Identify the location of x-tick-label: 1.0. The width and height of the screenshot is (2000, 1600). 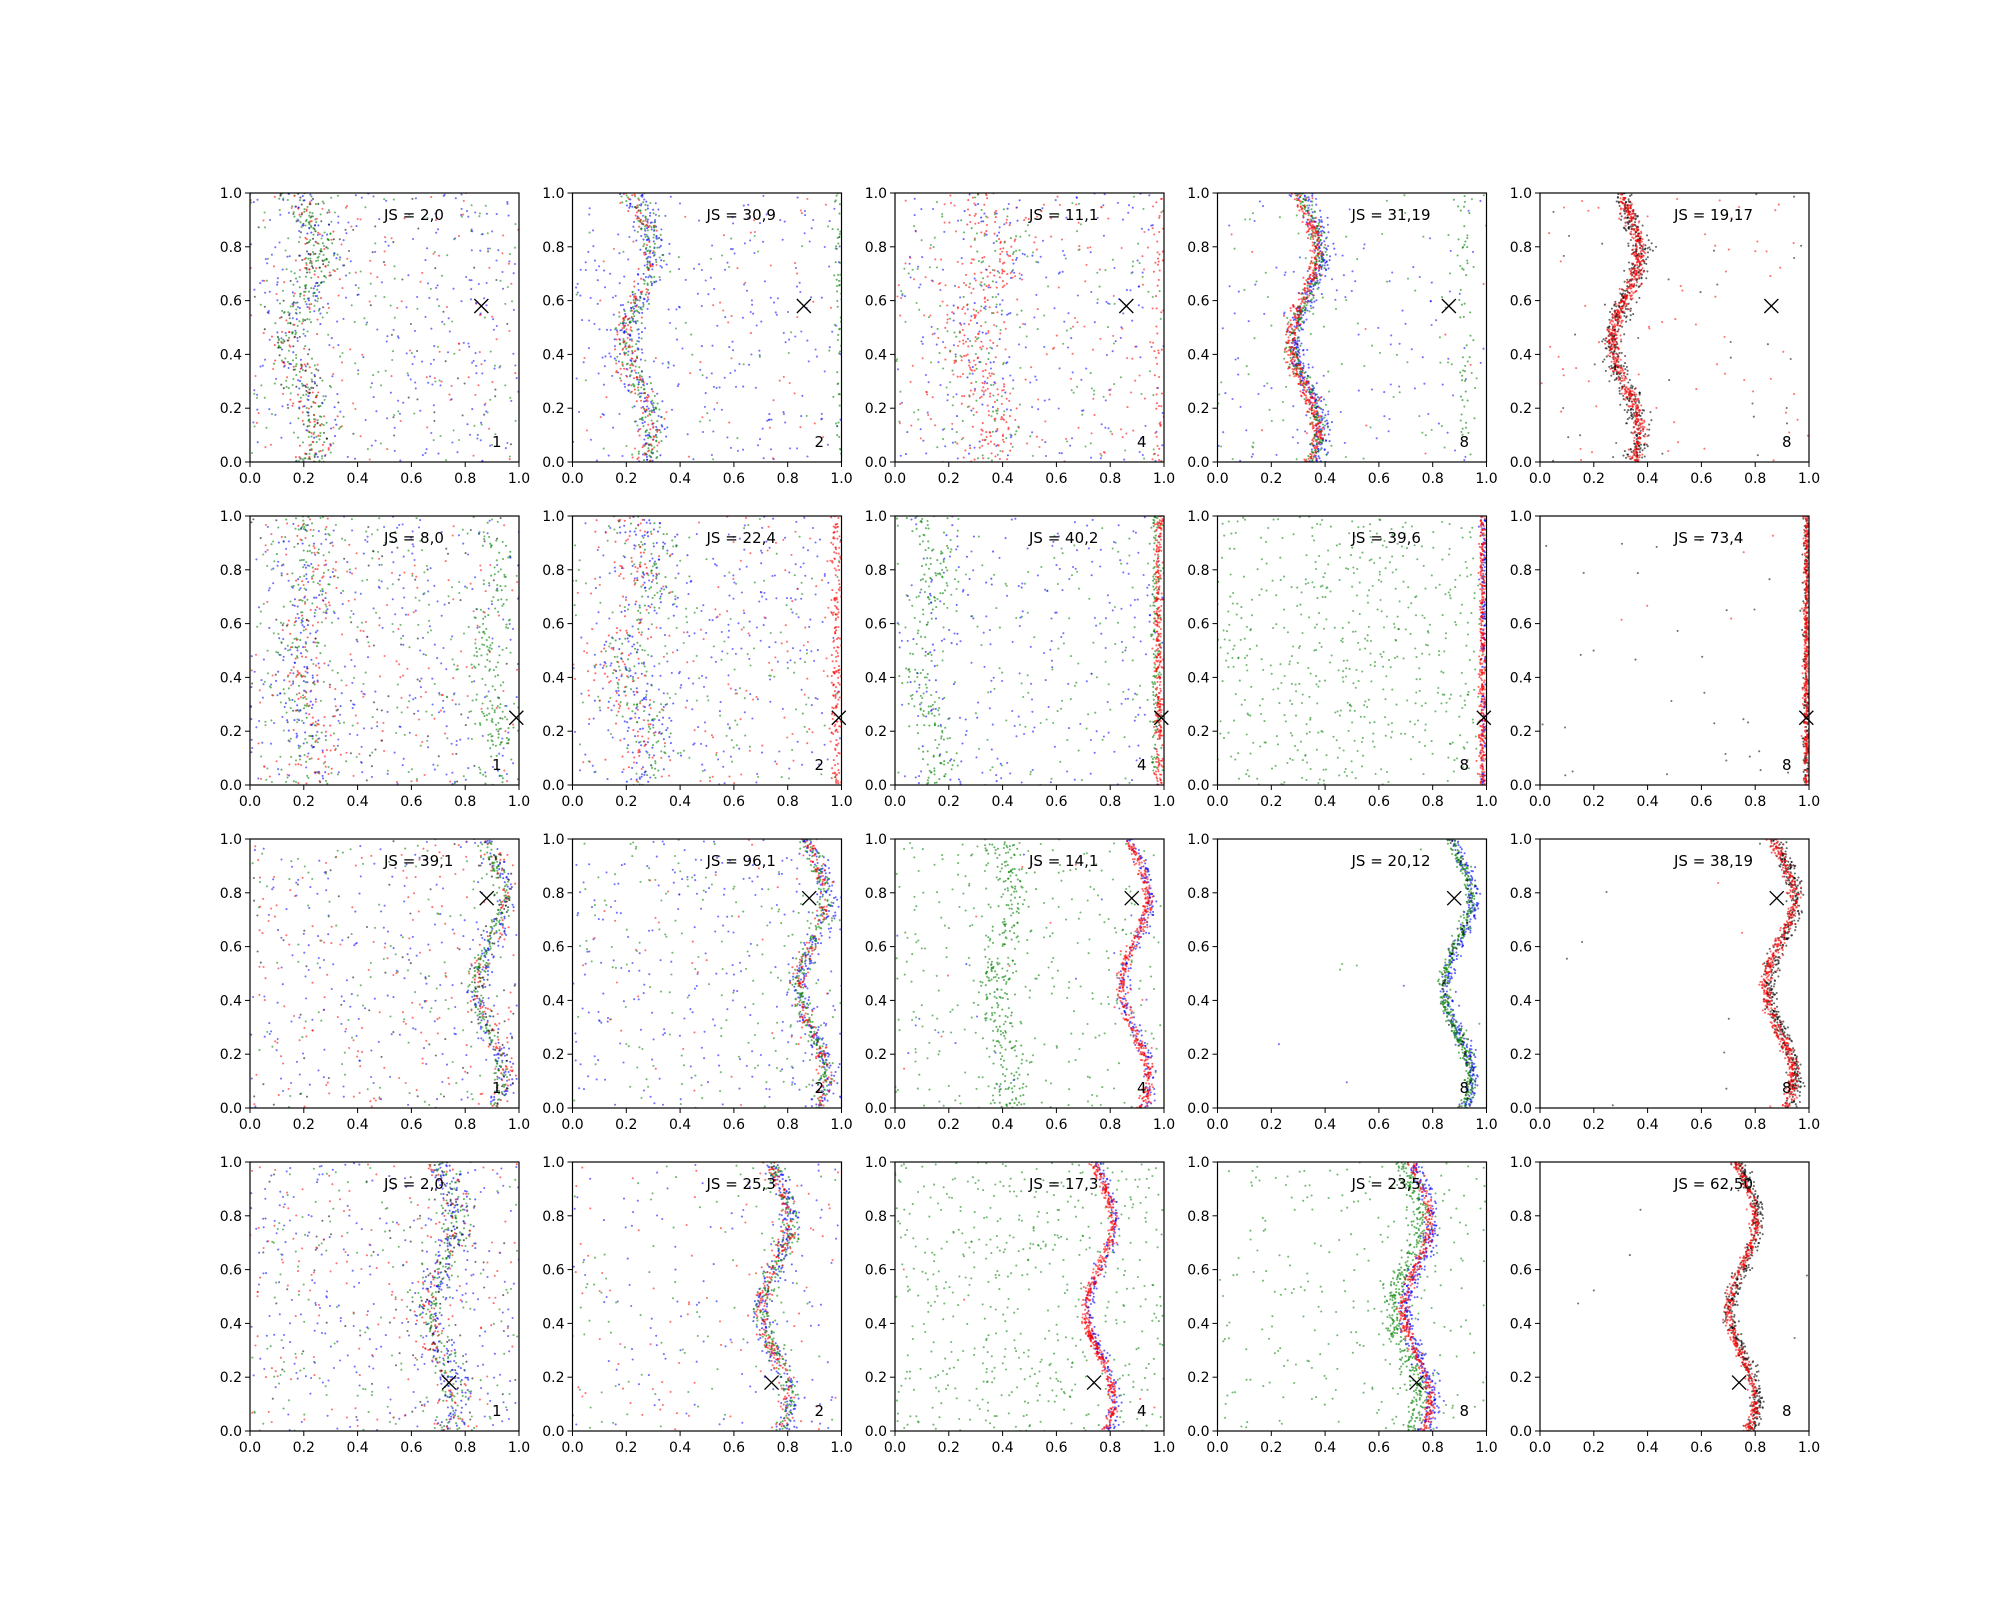
(841, 479).